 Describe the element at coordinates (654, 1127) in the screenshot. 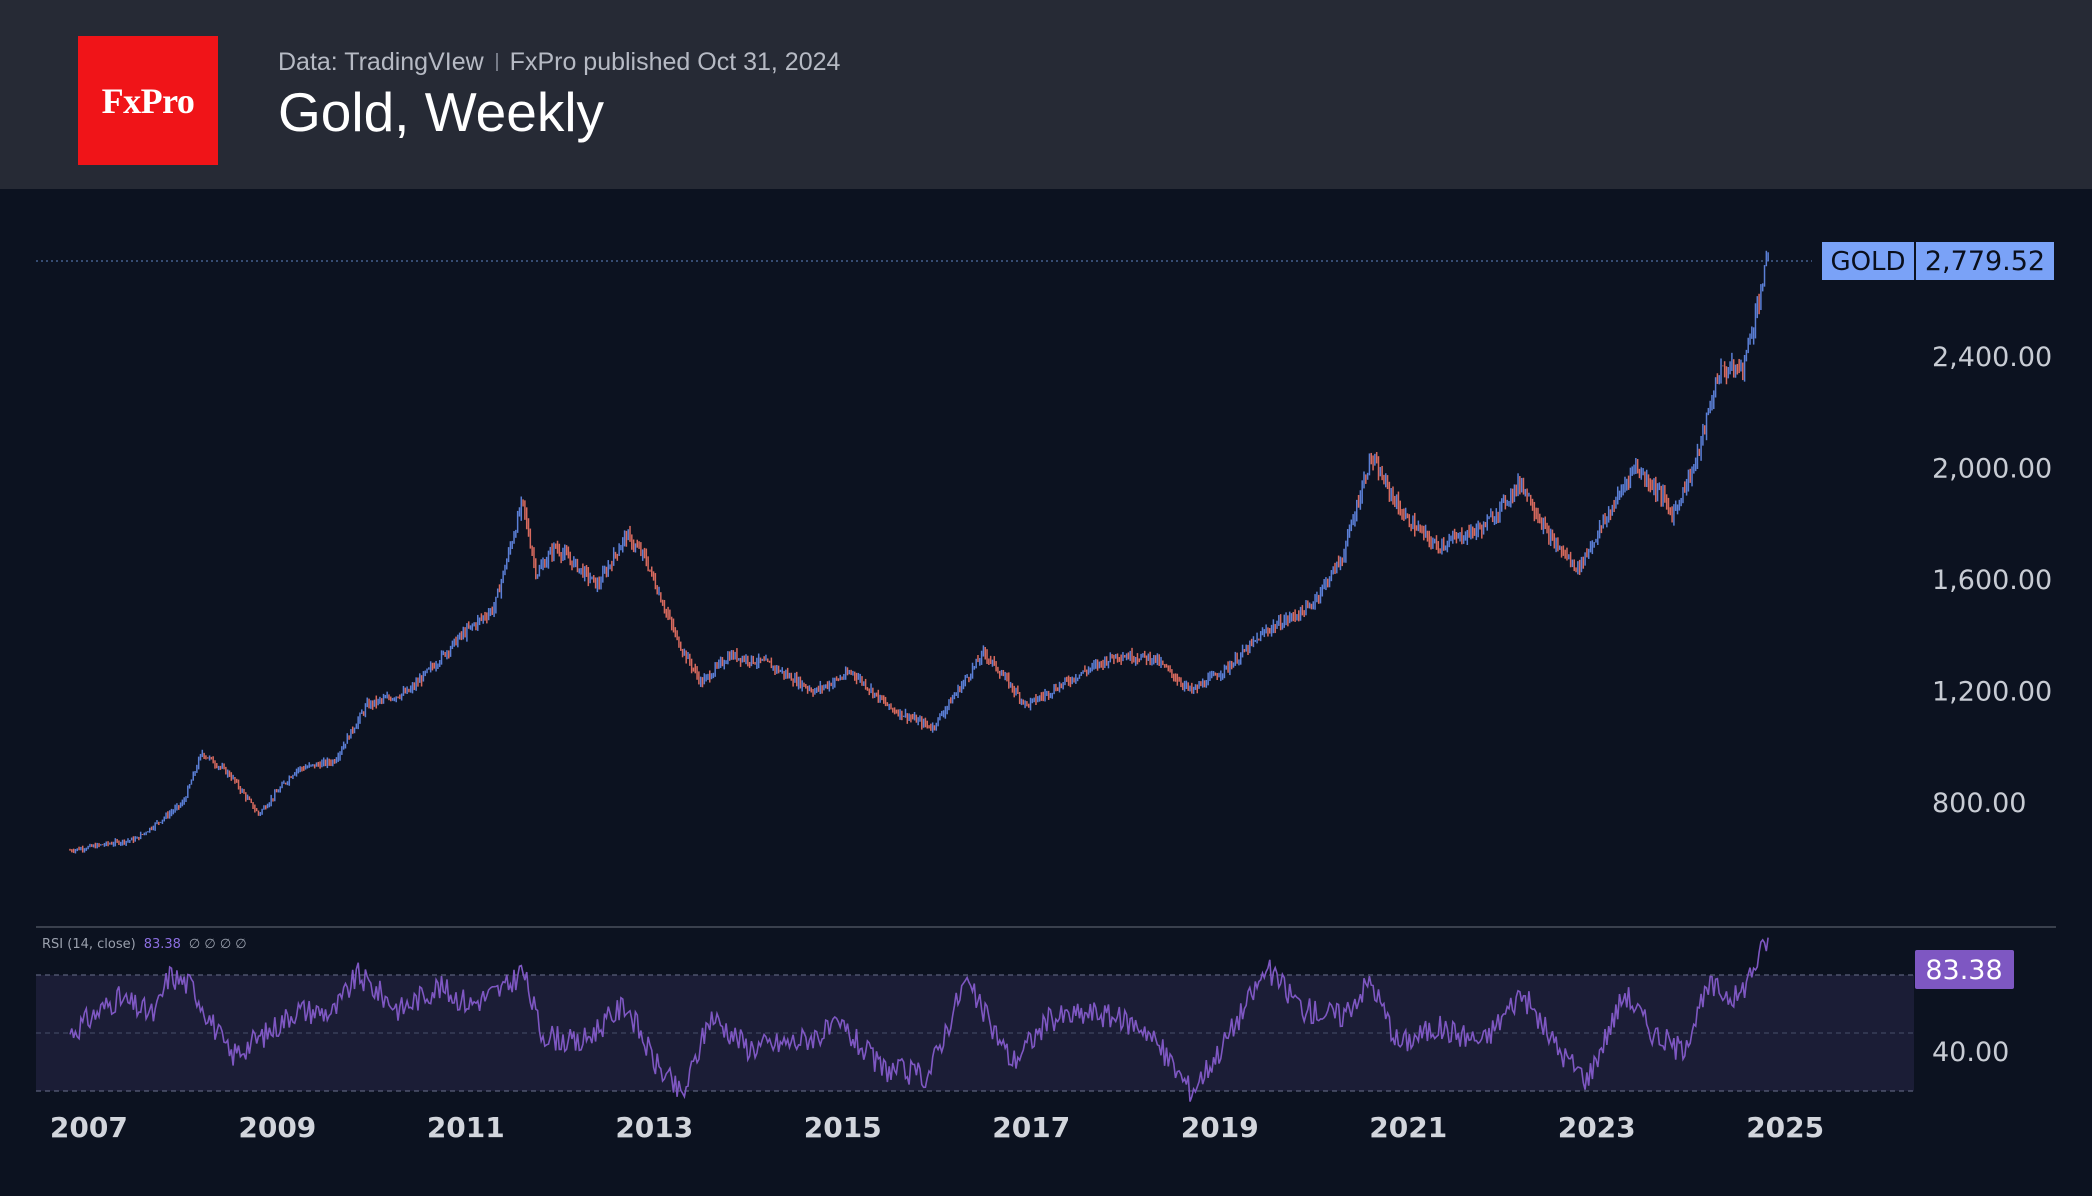

I see `time-axis-tick: 2013` at that location.